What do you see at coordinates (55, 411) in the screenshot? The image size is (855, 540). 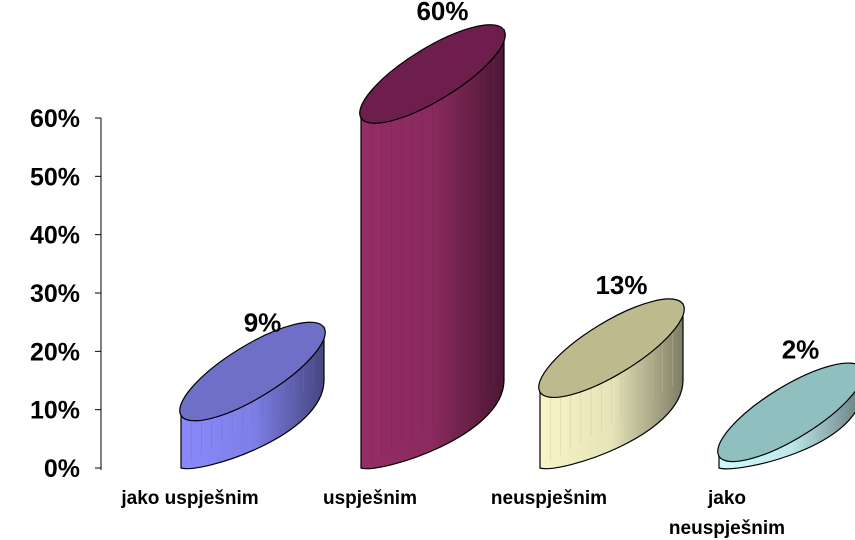 I see `y-tick-label: 10%` at bounding box center [55, 411].